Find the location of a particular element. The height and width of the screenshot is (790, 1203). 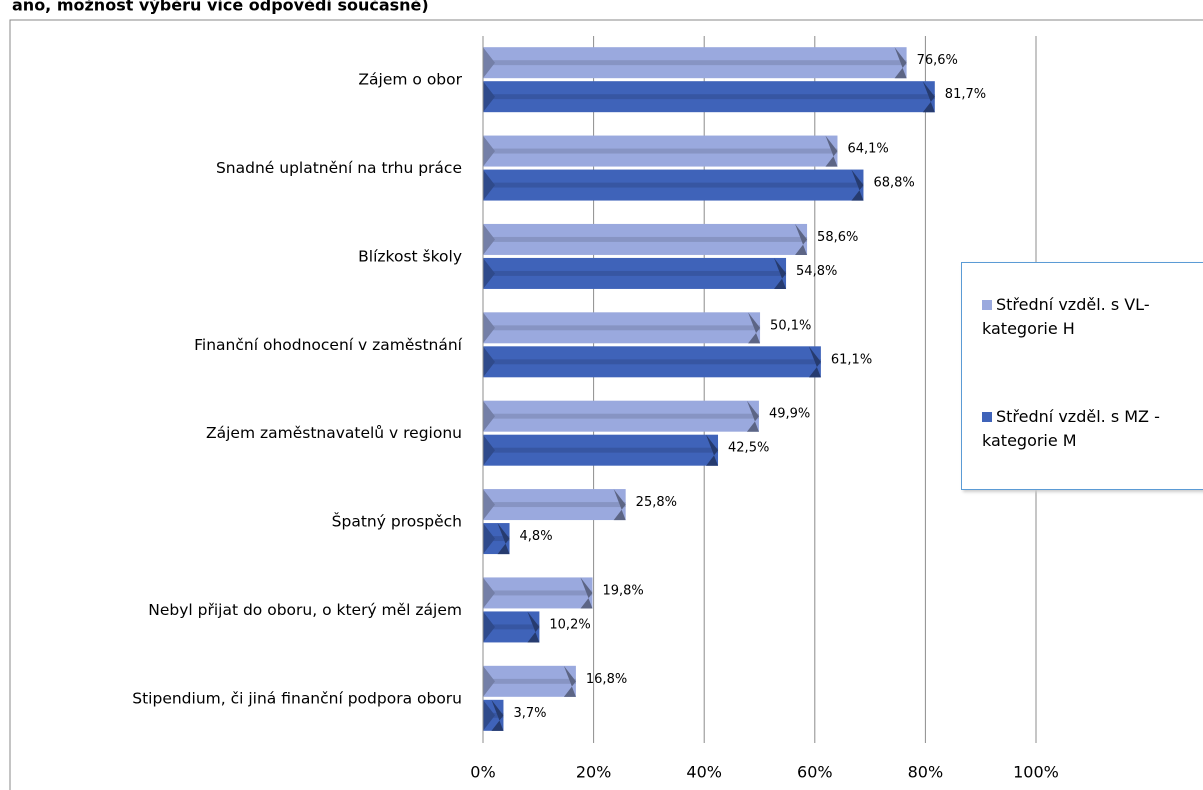

y-tick-label: Zájem zaměstnavatelů v regionu is located at coordinates (334, 433).